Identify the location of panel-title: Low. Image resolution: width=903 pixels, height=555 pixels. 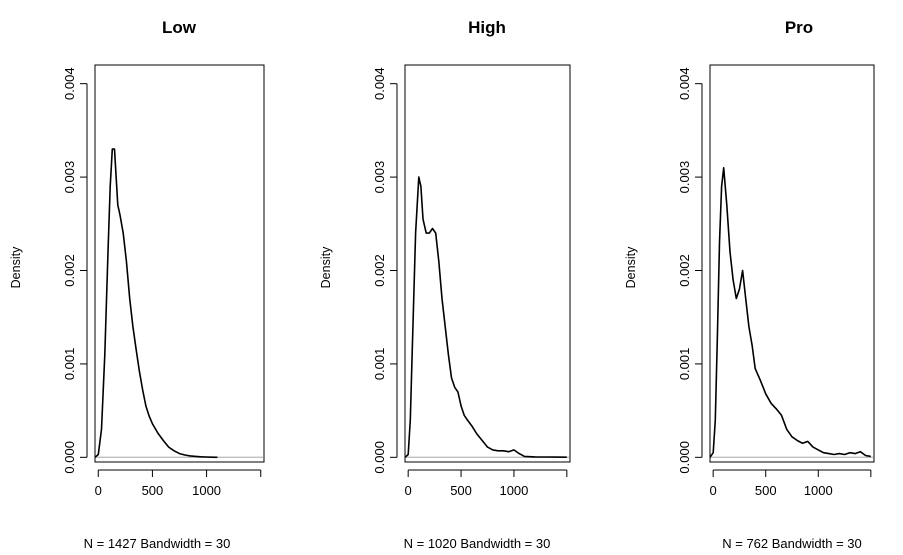
(179, 27).